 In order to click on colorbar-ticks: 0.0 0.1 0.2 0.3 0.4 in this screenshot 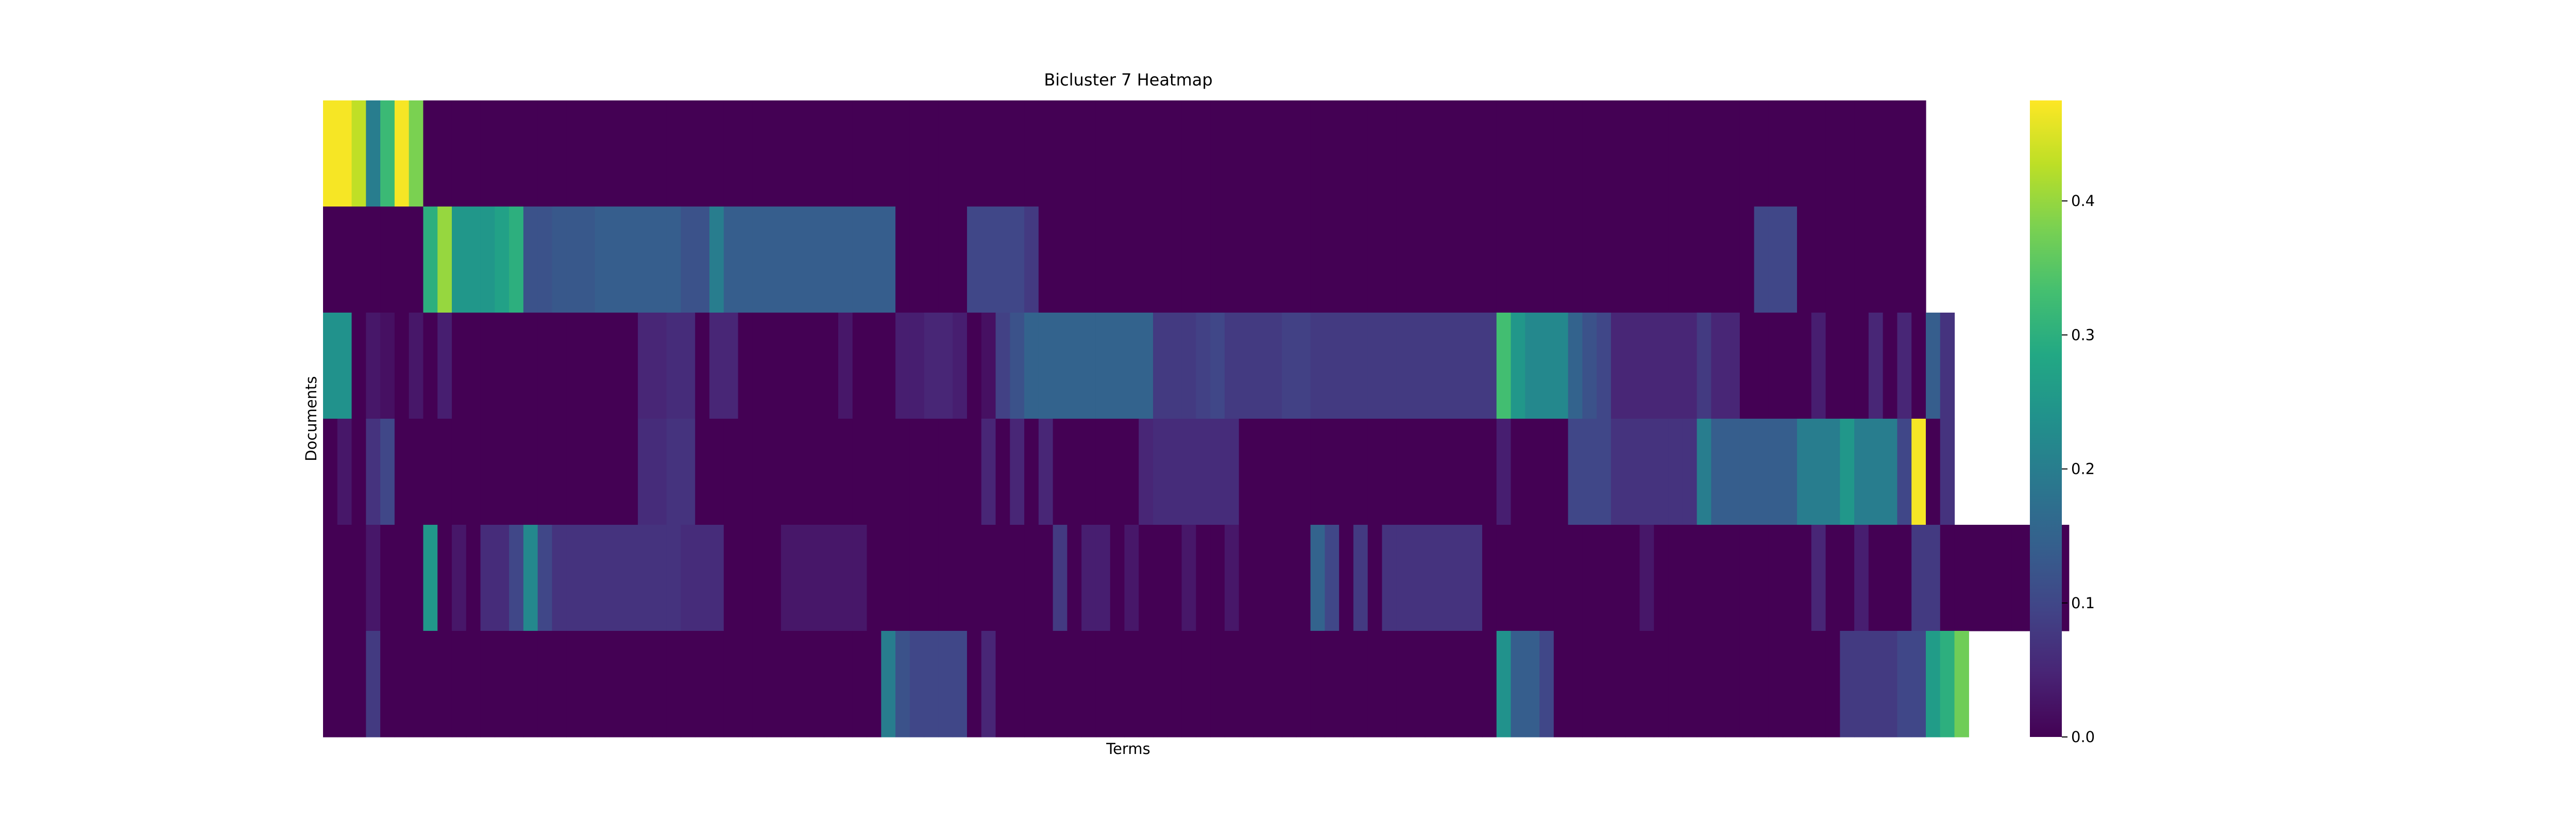, I will do `click(2078, 469)`.